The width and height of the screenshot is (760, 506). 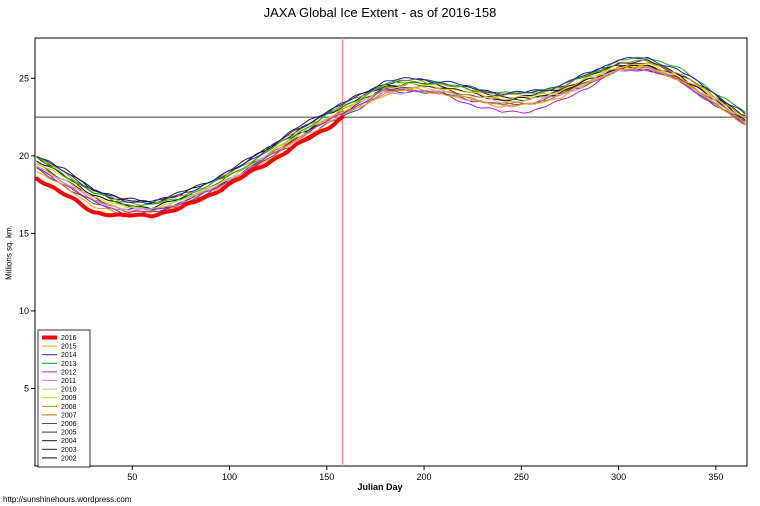 I want to click on legend-label: 2003, so click(x=69, y=450).